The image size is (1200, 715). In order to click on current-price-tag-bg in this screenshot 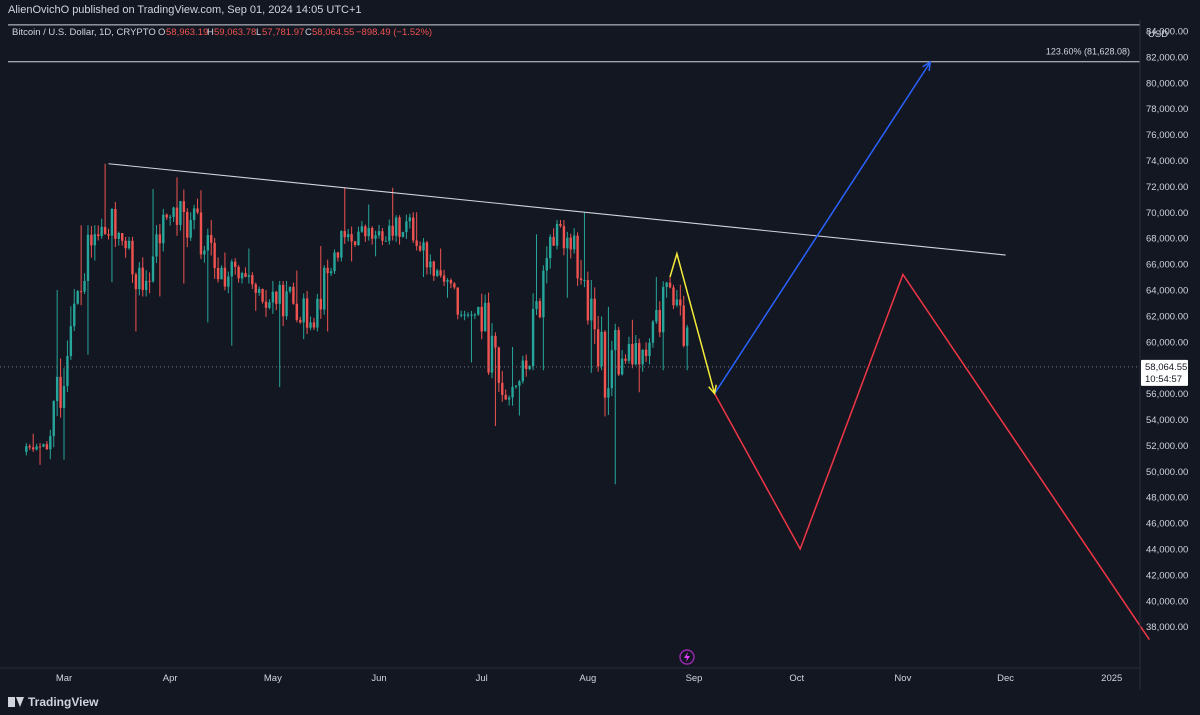, I will do `click(1164, 372)`.